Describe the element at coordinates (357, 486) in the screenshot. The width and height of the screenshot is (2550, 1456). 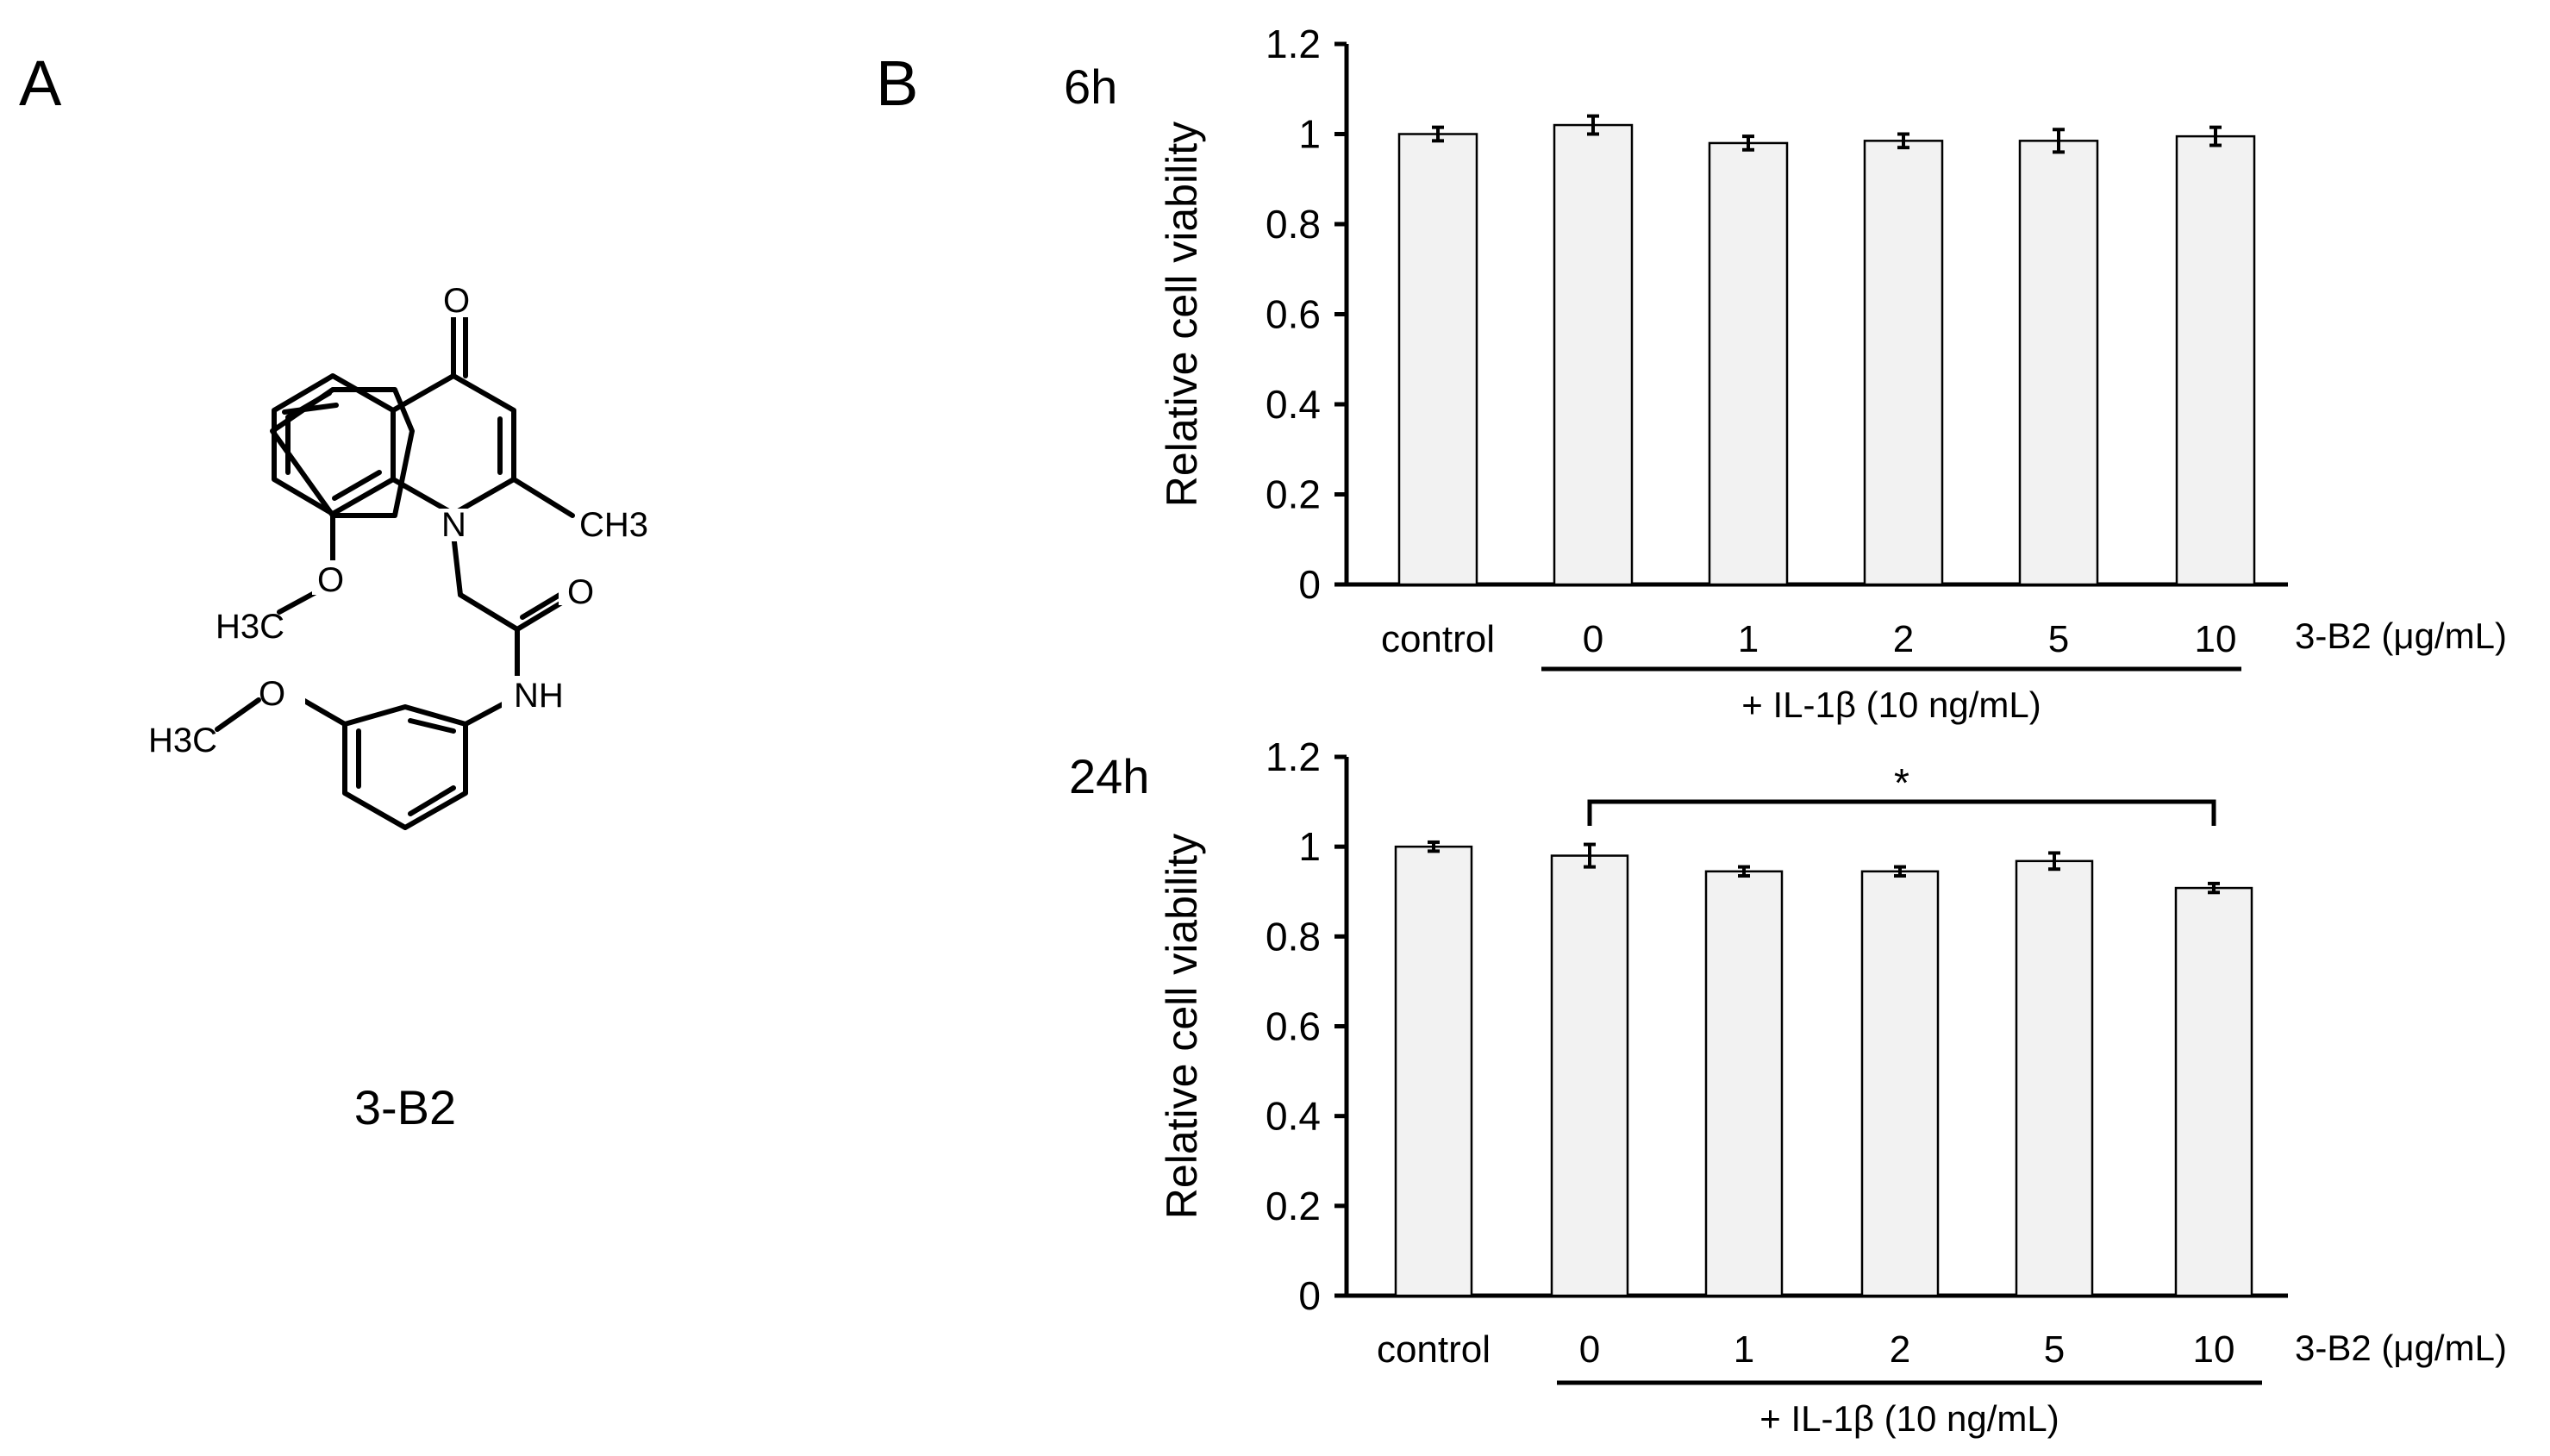
I see `double-bond-a3` at that location.